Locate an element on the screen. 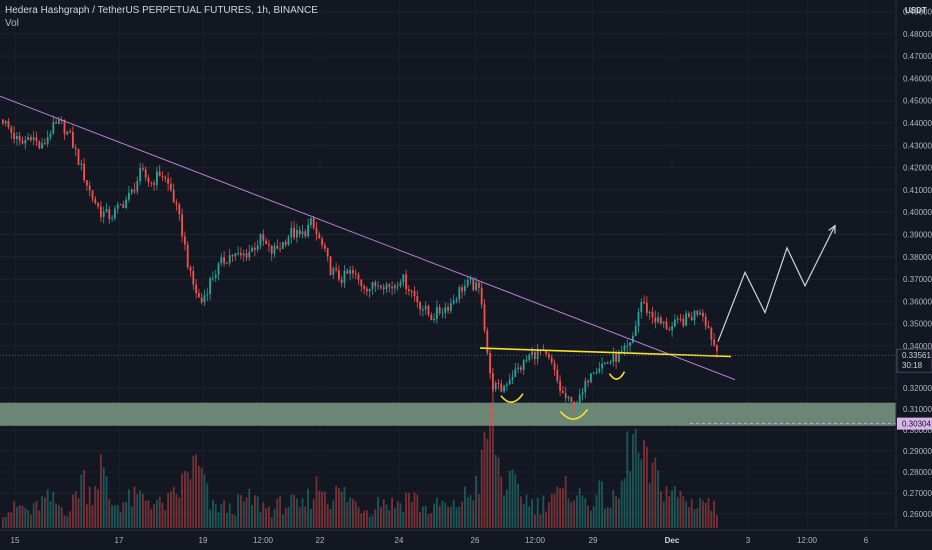 Image resolution: width=932 pixels, height=550 pixels. x-tick-label-5: 24 is located at coordinates (399, 540).